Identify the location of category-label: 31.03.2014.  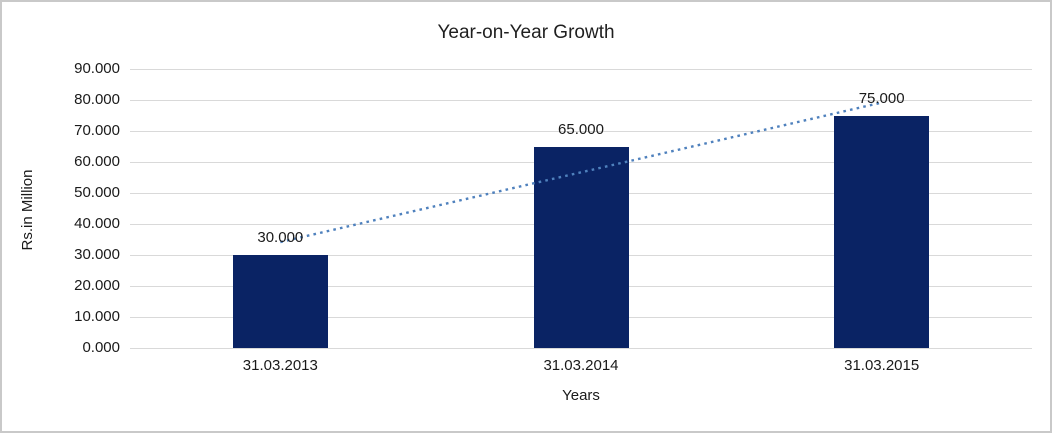
(581, 365).